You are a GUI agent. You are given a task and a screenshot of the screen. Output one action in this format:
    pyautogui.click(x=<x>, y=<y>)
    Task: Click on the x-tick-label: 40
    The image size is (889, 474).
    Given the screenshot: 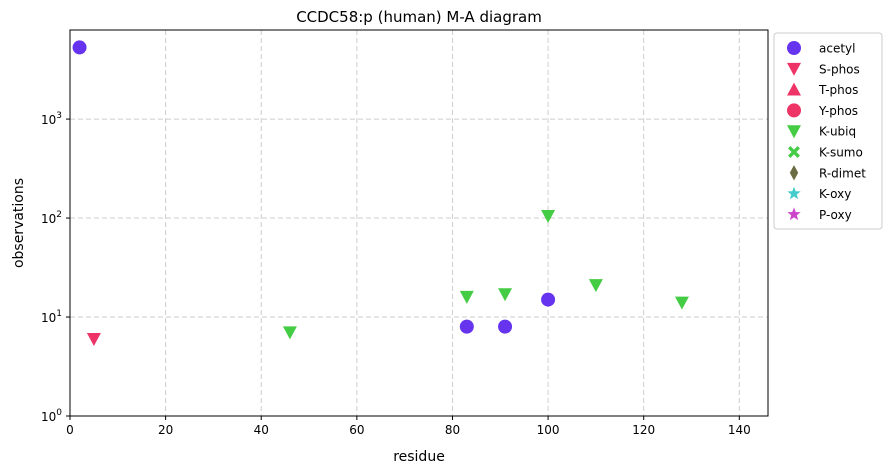 What is the action you would take?
    pyautogui.click(x=261, y=430)
    